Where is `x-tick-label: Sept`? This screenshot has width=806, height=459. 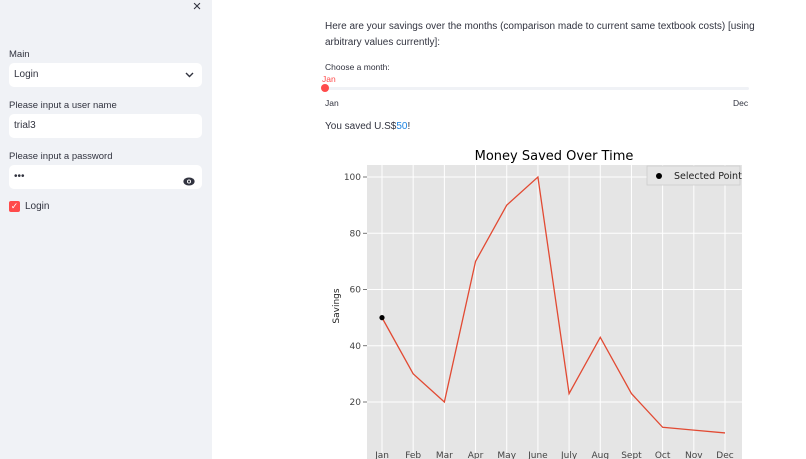
x-tick-label: Sept is located at coordinates (631, 455).